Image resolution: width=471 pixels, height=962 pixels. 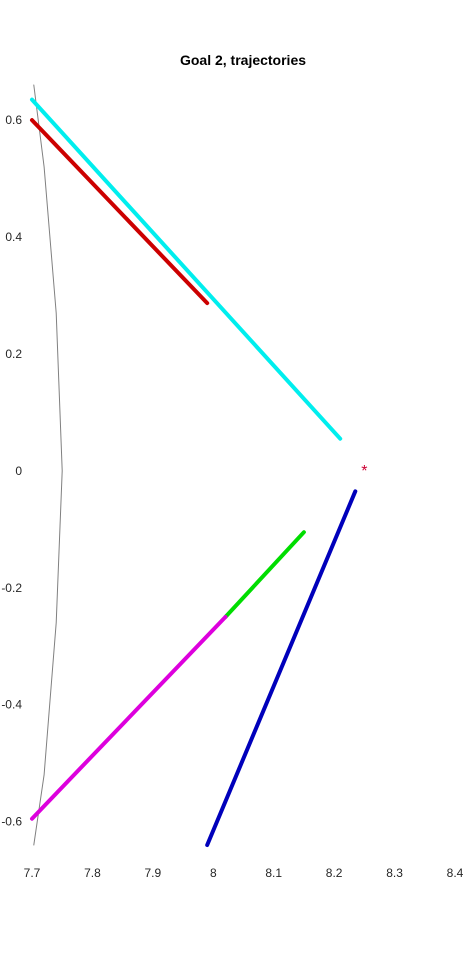 What do you see at coordinates (32, 873) in the screenshot?
I see `x-tick-label: 7.7` at bounding box center [32, 873].